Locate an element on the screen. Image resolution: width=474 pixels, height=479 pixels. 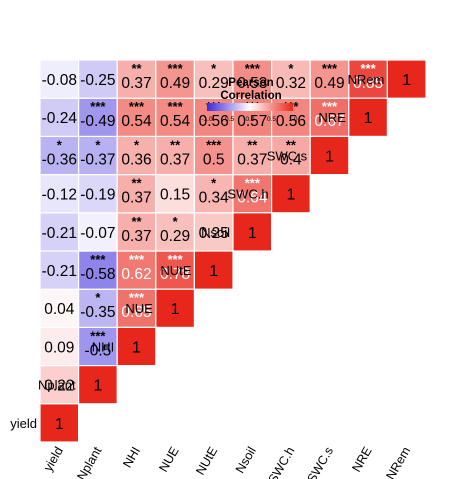
cell-value-label: 0.53 is located at coordinates (252, 83).